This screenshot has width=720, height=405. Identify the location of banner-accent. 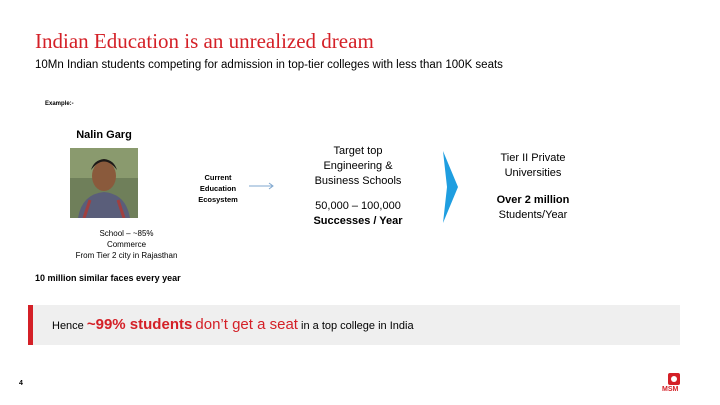
(30, 325).